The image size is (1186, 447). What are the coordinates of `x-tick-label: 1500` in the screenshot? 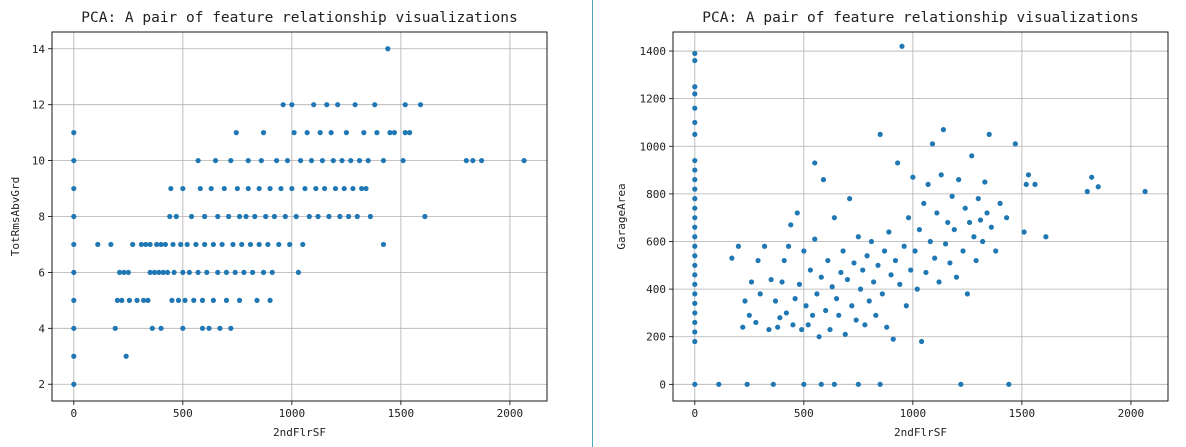 It's located at (1022, 413).